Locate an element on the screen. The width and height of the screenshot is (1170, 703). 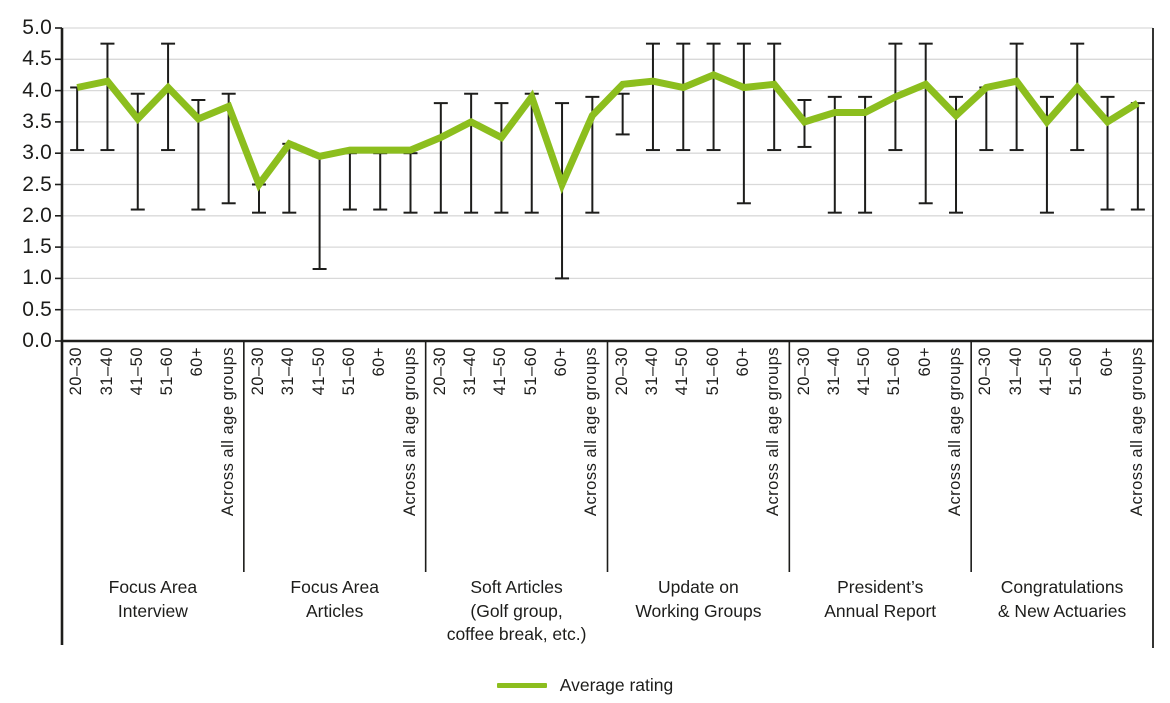
legend: Average rating is located at coordinates (585, 685).